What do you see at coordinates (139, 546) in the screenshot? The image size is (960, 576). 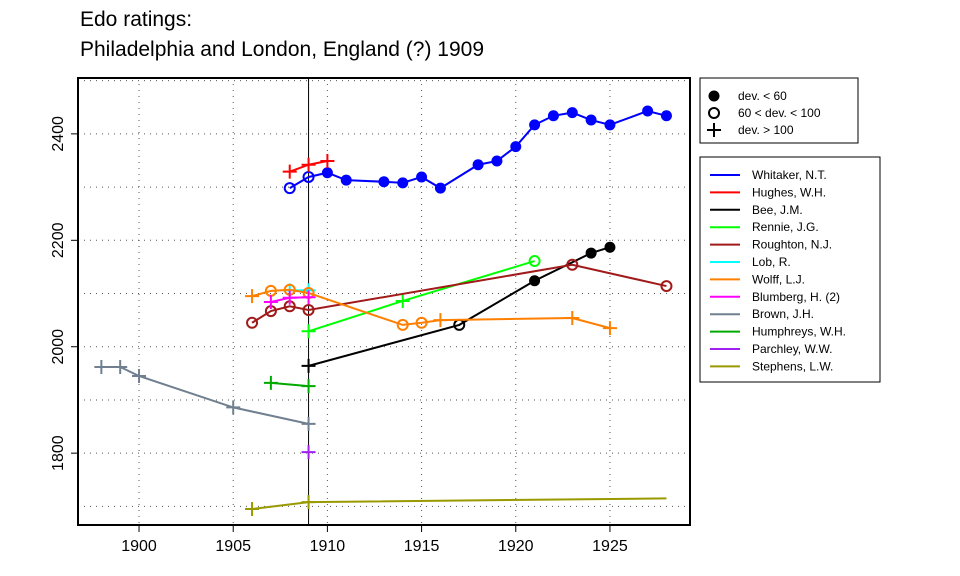 I see `x-tick-label: 1900` at bounding box center [139, 546].